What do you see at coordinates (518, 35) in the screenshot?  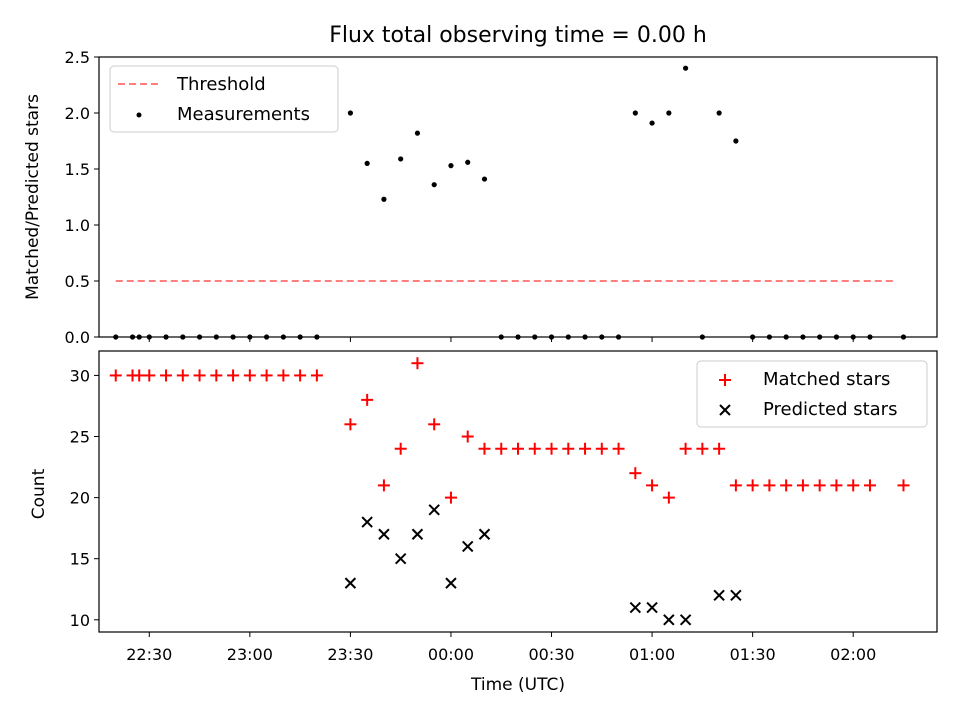 I see `chart-title: Flux total observing time = 0.00 h` at bounding box center [518, 35].